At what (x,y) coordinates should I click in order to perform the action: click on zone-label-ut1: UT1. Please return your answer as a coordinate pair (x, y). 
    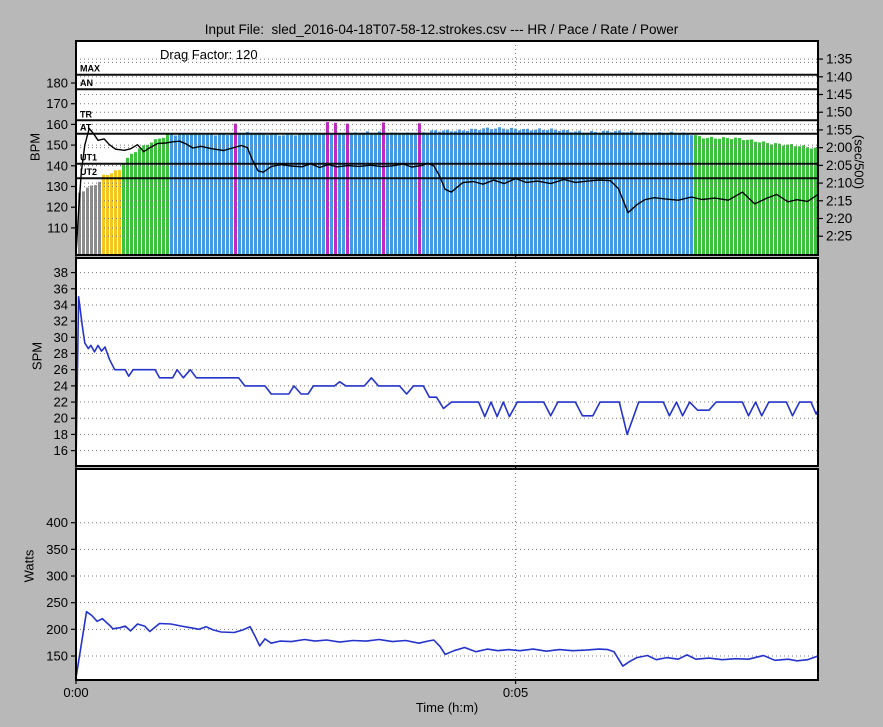
    Looking at the image, I should click on (88, 158).